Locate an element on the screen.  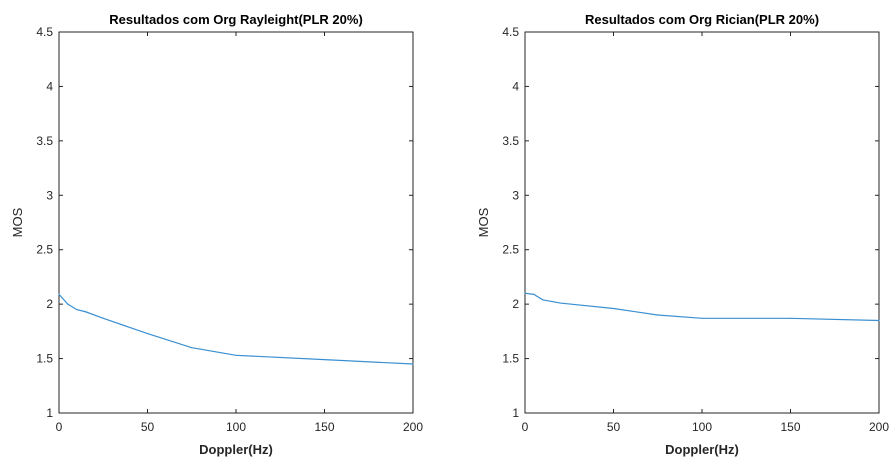
chart-title: Resultados com Org Rician(PLR 20%) is located at coordinates (702, 19).